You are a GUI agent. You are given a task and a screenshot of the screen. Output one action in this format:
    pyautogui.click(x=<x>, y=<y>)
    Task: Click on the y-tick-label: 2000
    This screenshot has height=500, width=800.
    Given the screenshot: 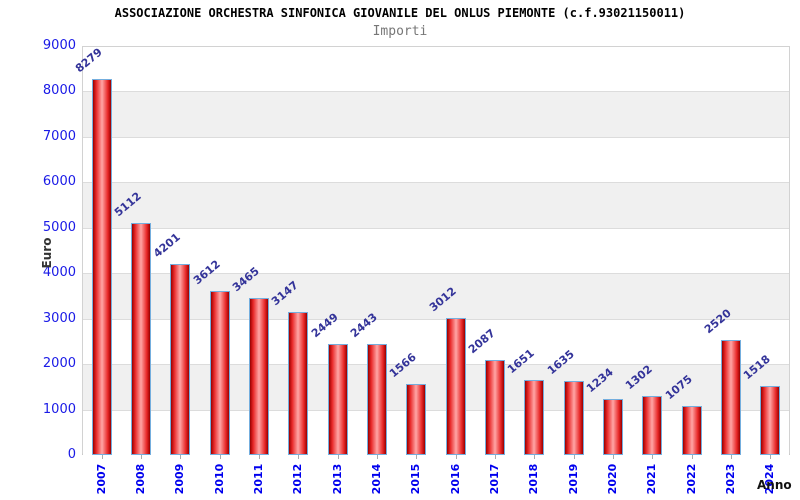 What is the action you would take?
    pyautogui.click(x=59, y=364)
    